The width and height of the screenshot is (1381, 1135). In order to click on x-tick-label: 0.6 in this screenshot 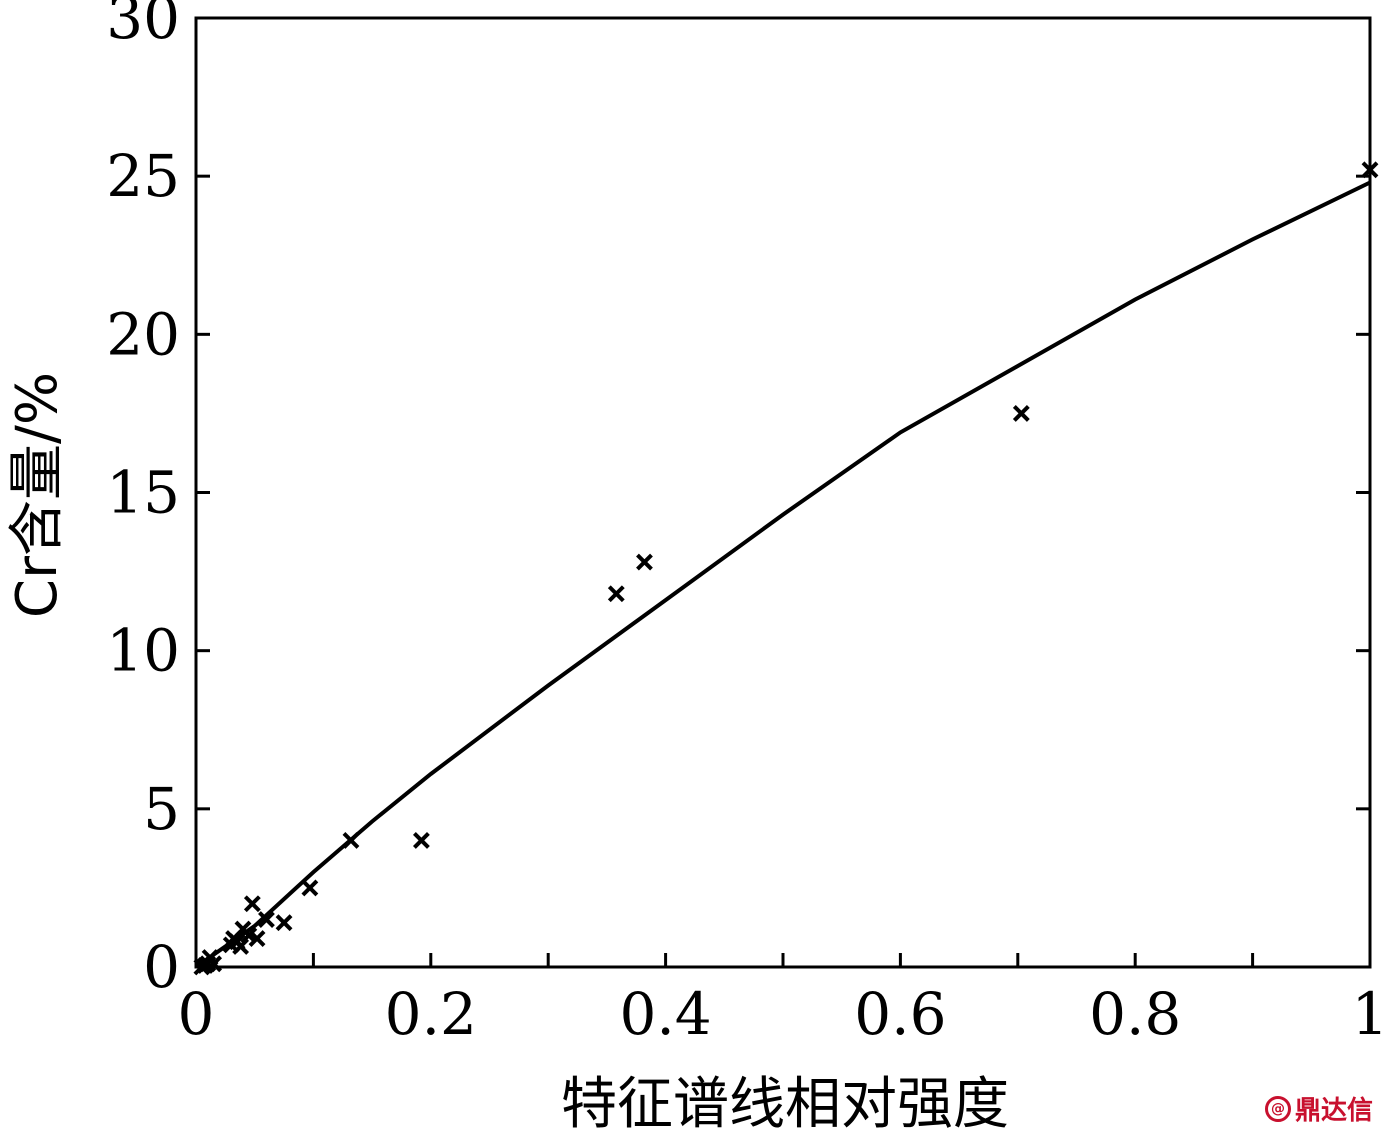, I will do `click(900, 1014)`.